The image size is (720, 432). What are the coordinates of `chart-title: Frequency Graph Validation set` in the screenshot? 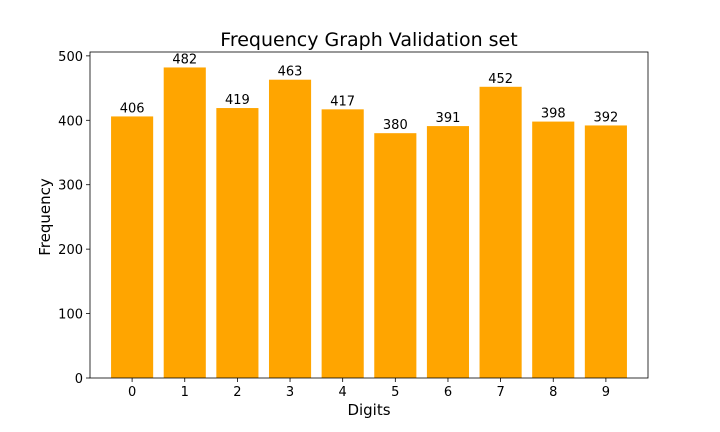 It's located at (368, 40).